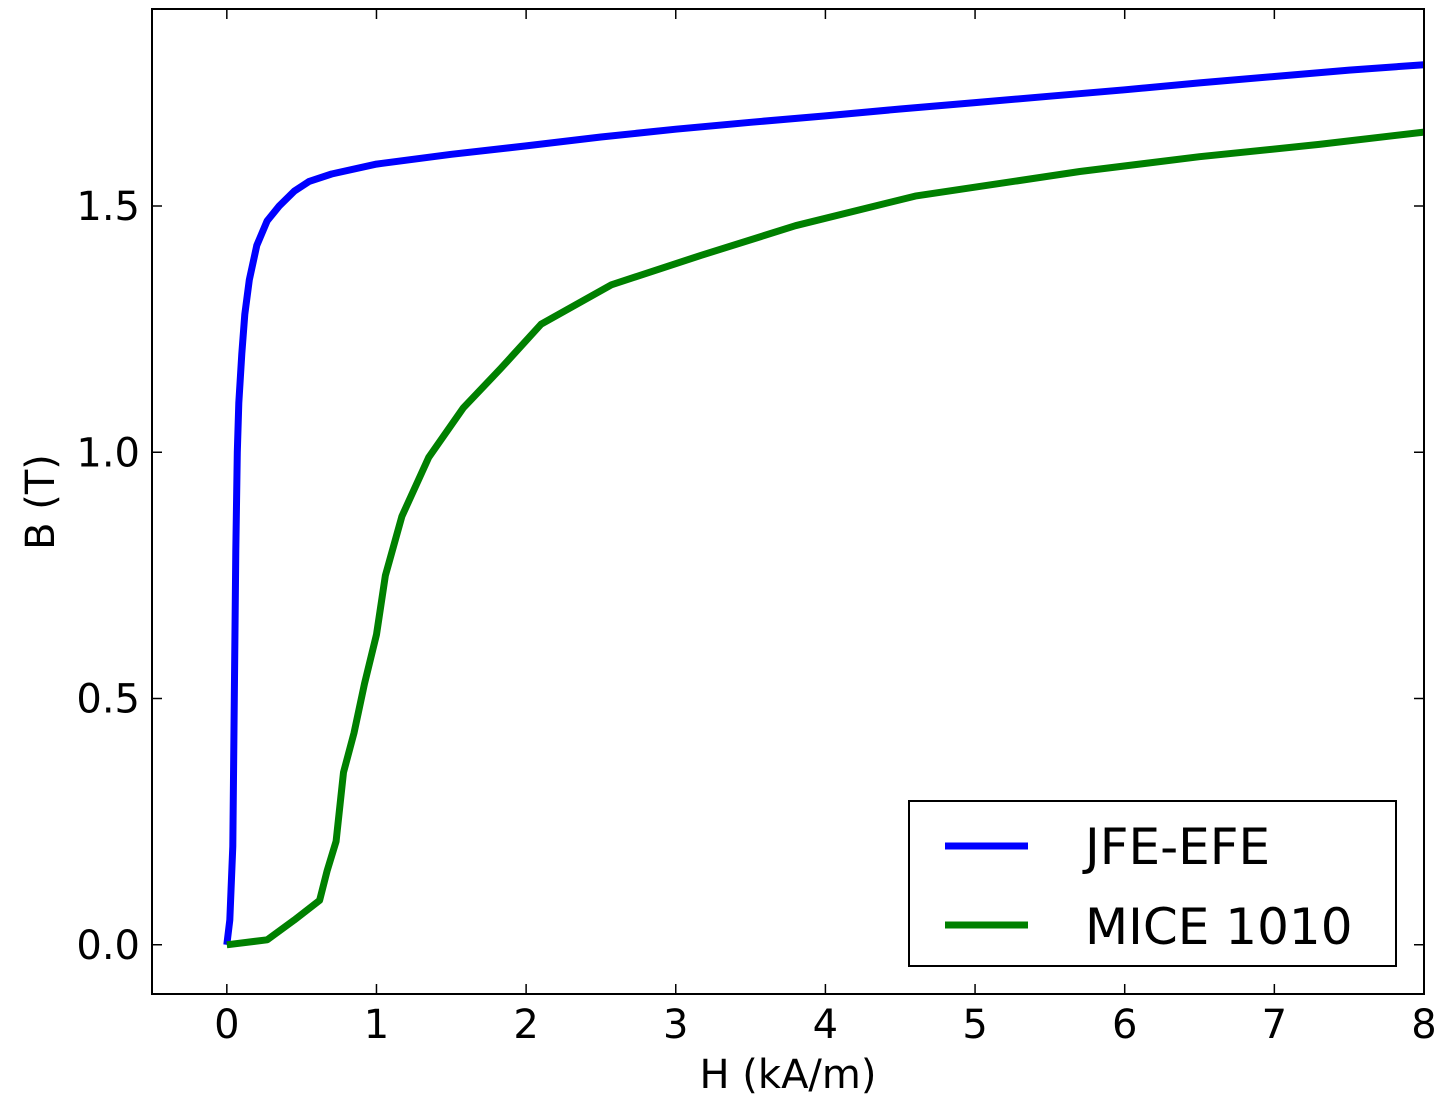 This screenshot has width=1449, height=1097. I want to click on legend: JFE-EFE MICE 1010, so click(1152, 883).